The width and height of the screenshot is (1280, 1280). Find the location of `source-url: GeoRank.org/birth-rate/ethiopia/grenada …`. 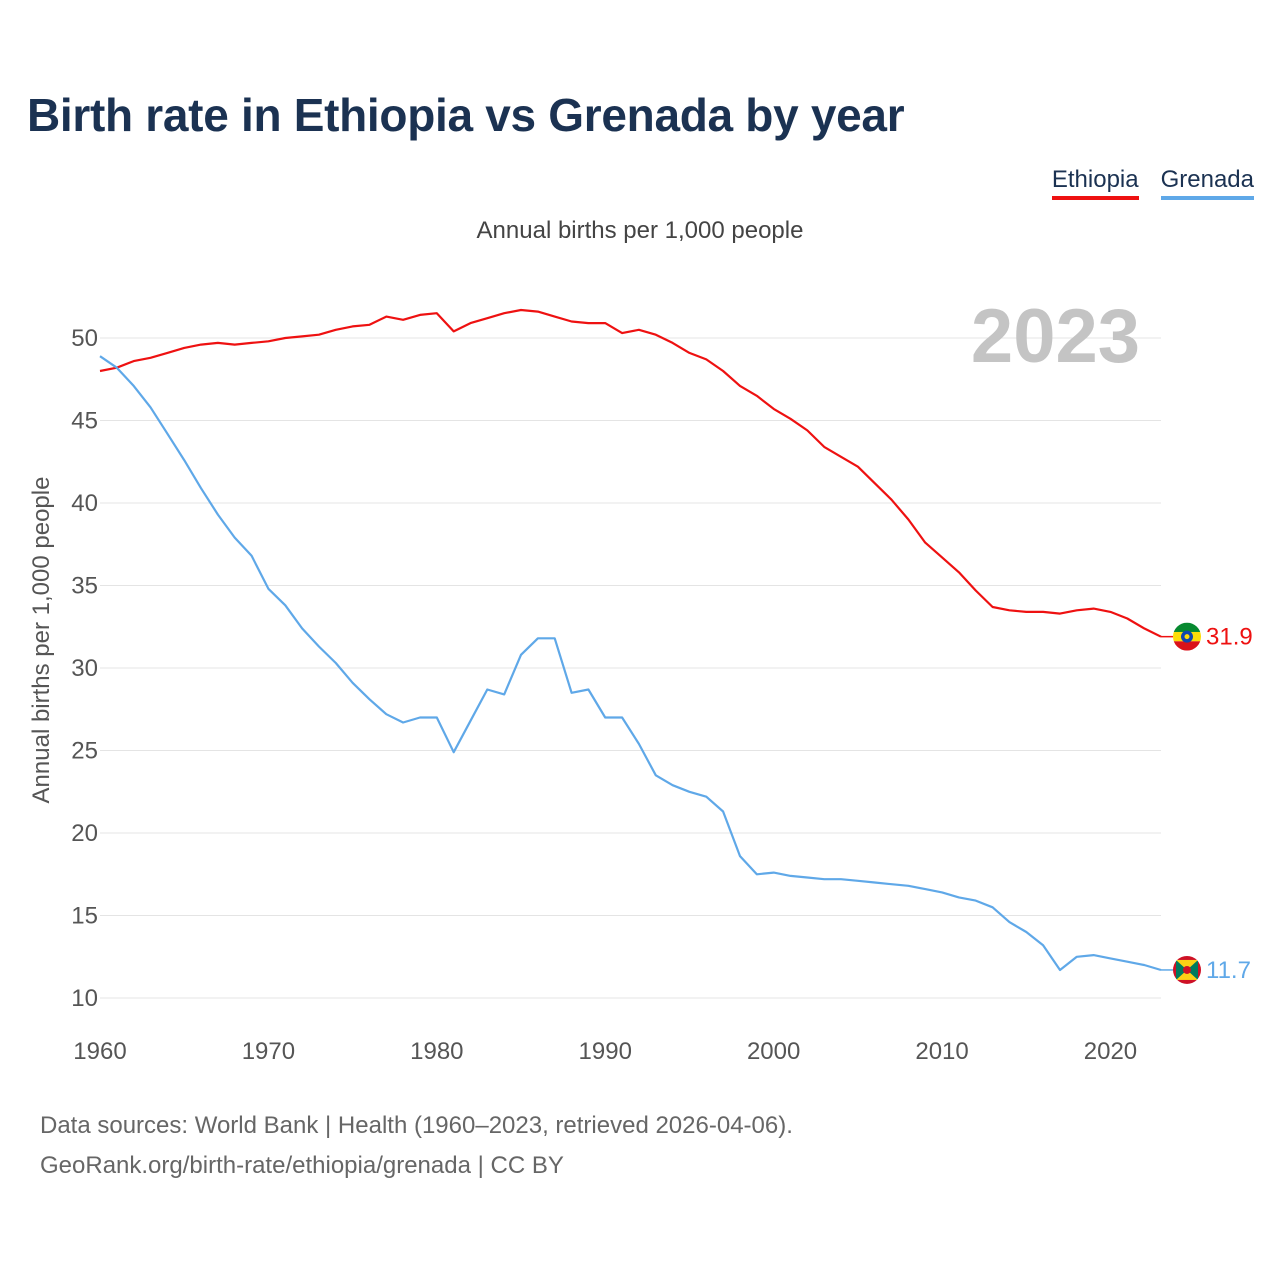

source-url: GeoRank.org/birth-rate/ethiopia/grenada … is located at coordinates (302, 1165).